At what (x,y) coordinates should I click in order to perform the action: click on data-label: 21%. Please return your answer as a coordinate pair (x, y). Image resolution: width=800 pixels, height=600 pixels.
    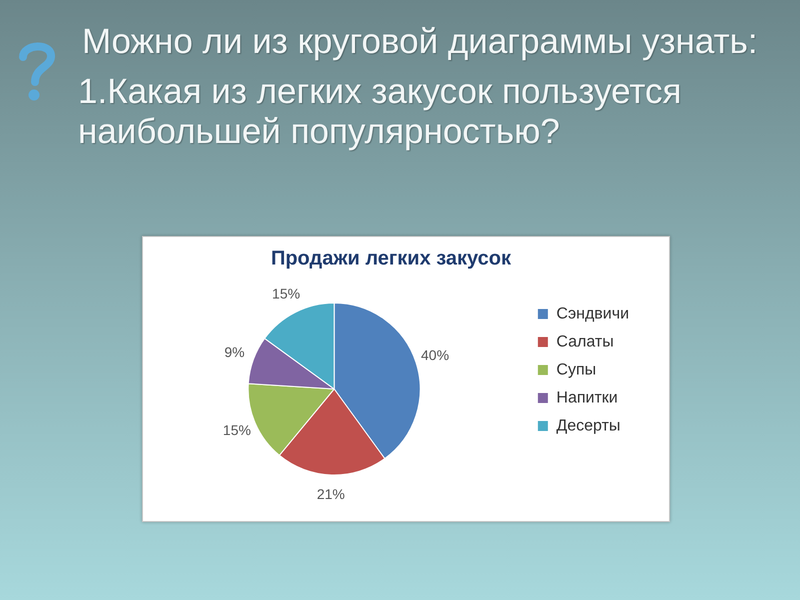
    Looking at the image, I should click on (330, 494).